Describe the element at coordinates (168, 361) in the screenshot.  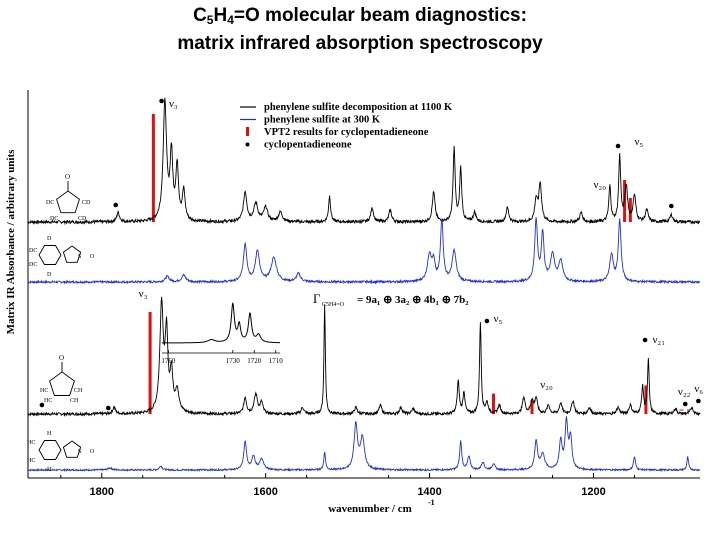
I see `inset-tick-label: 1760` at that location.